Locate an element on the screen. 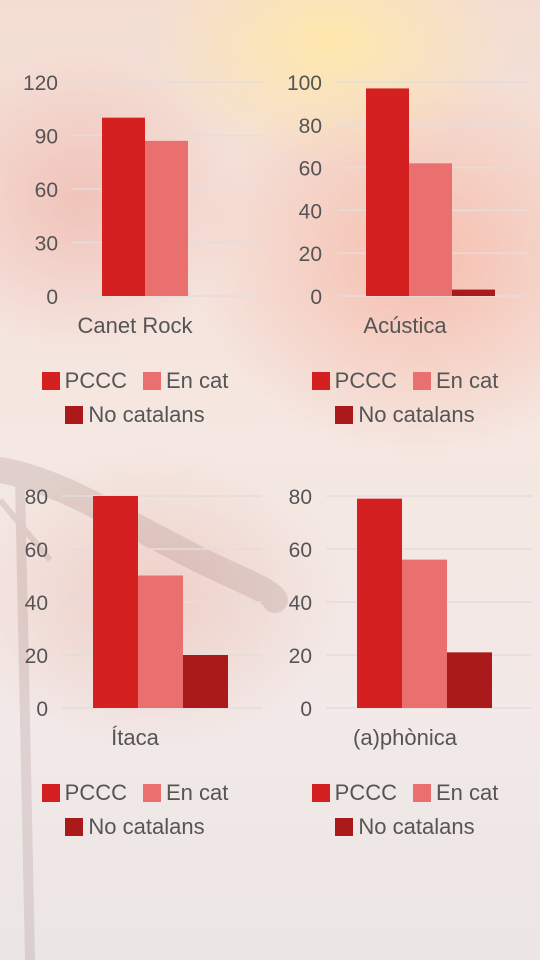 This screenshot has width=540, height=960. chart-title: Canet Rock is located at coordinates (135, 325).